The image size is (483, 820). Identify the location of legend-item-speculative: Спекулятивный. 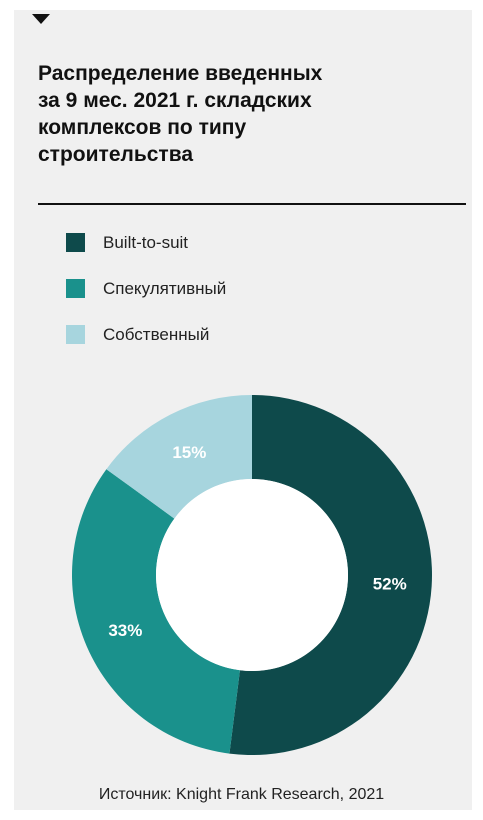
(146, 288).